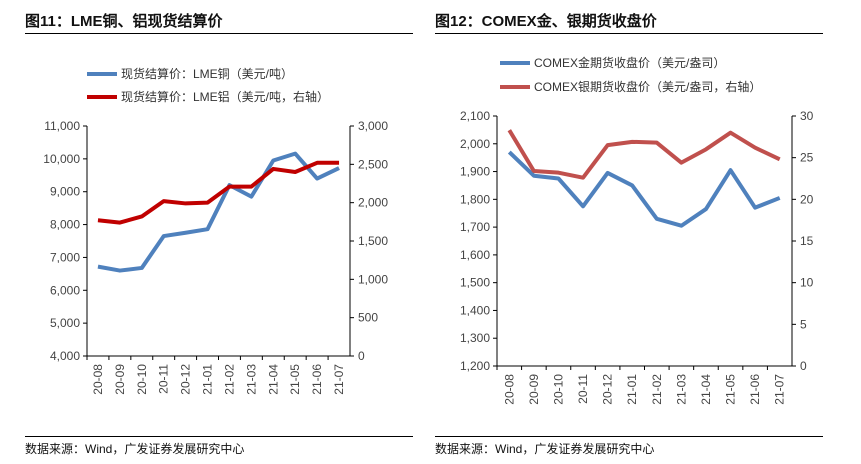  Describe the element at coordinates (807, 158) in the screenshot. I see `y2-tick-label: 25` at that location.